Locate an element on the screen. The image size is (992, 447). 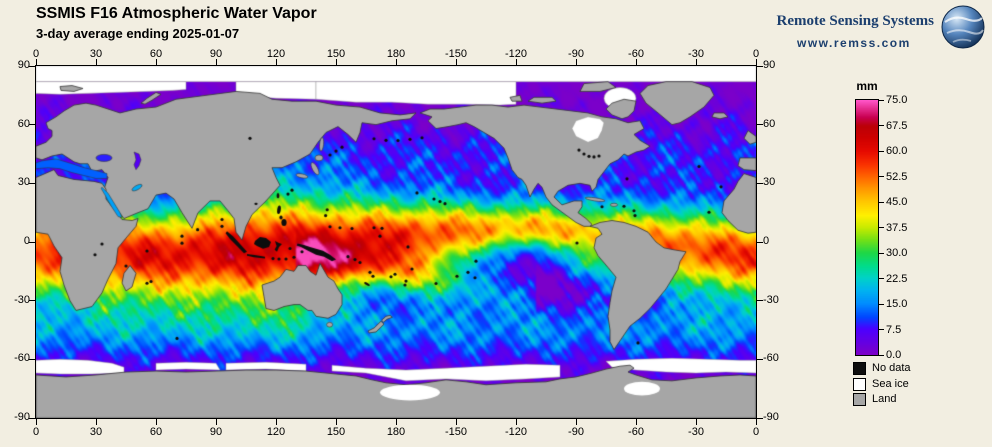
legend-item-sea-ice: Sea ice is located at coordinates (913, 385).